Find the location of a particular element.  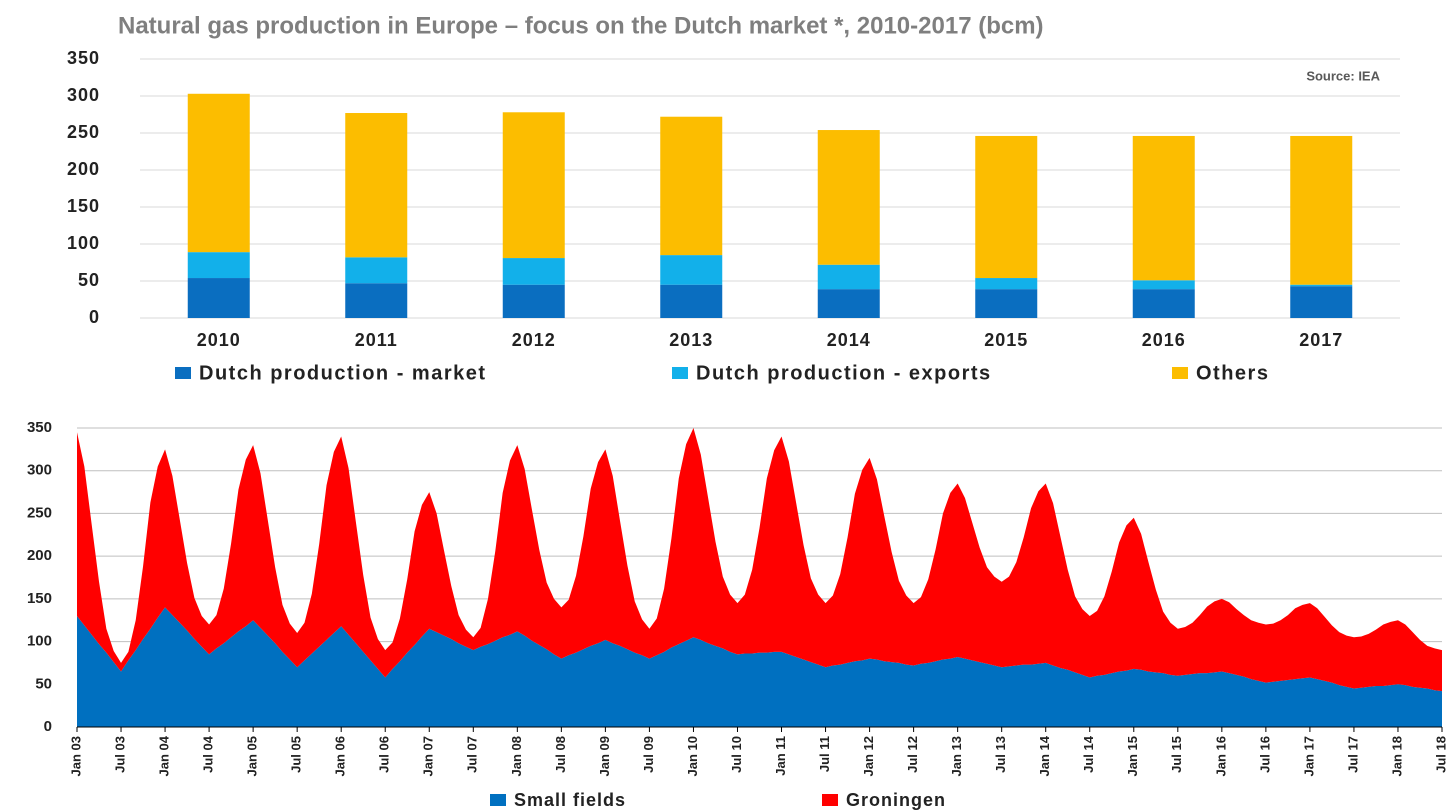

x-tick-label: 2010 is located at coordinates (219, 340).